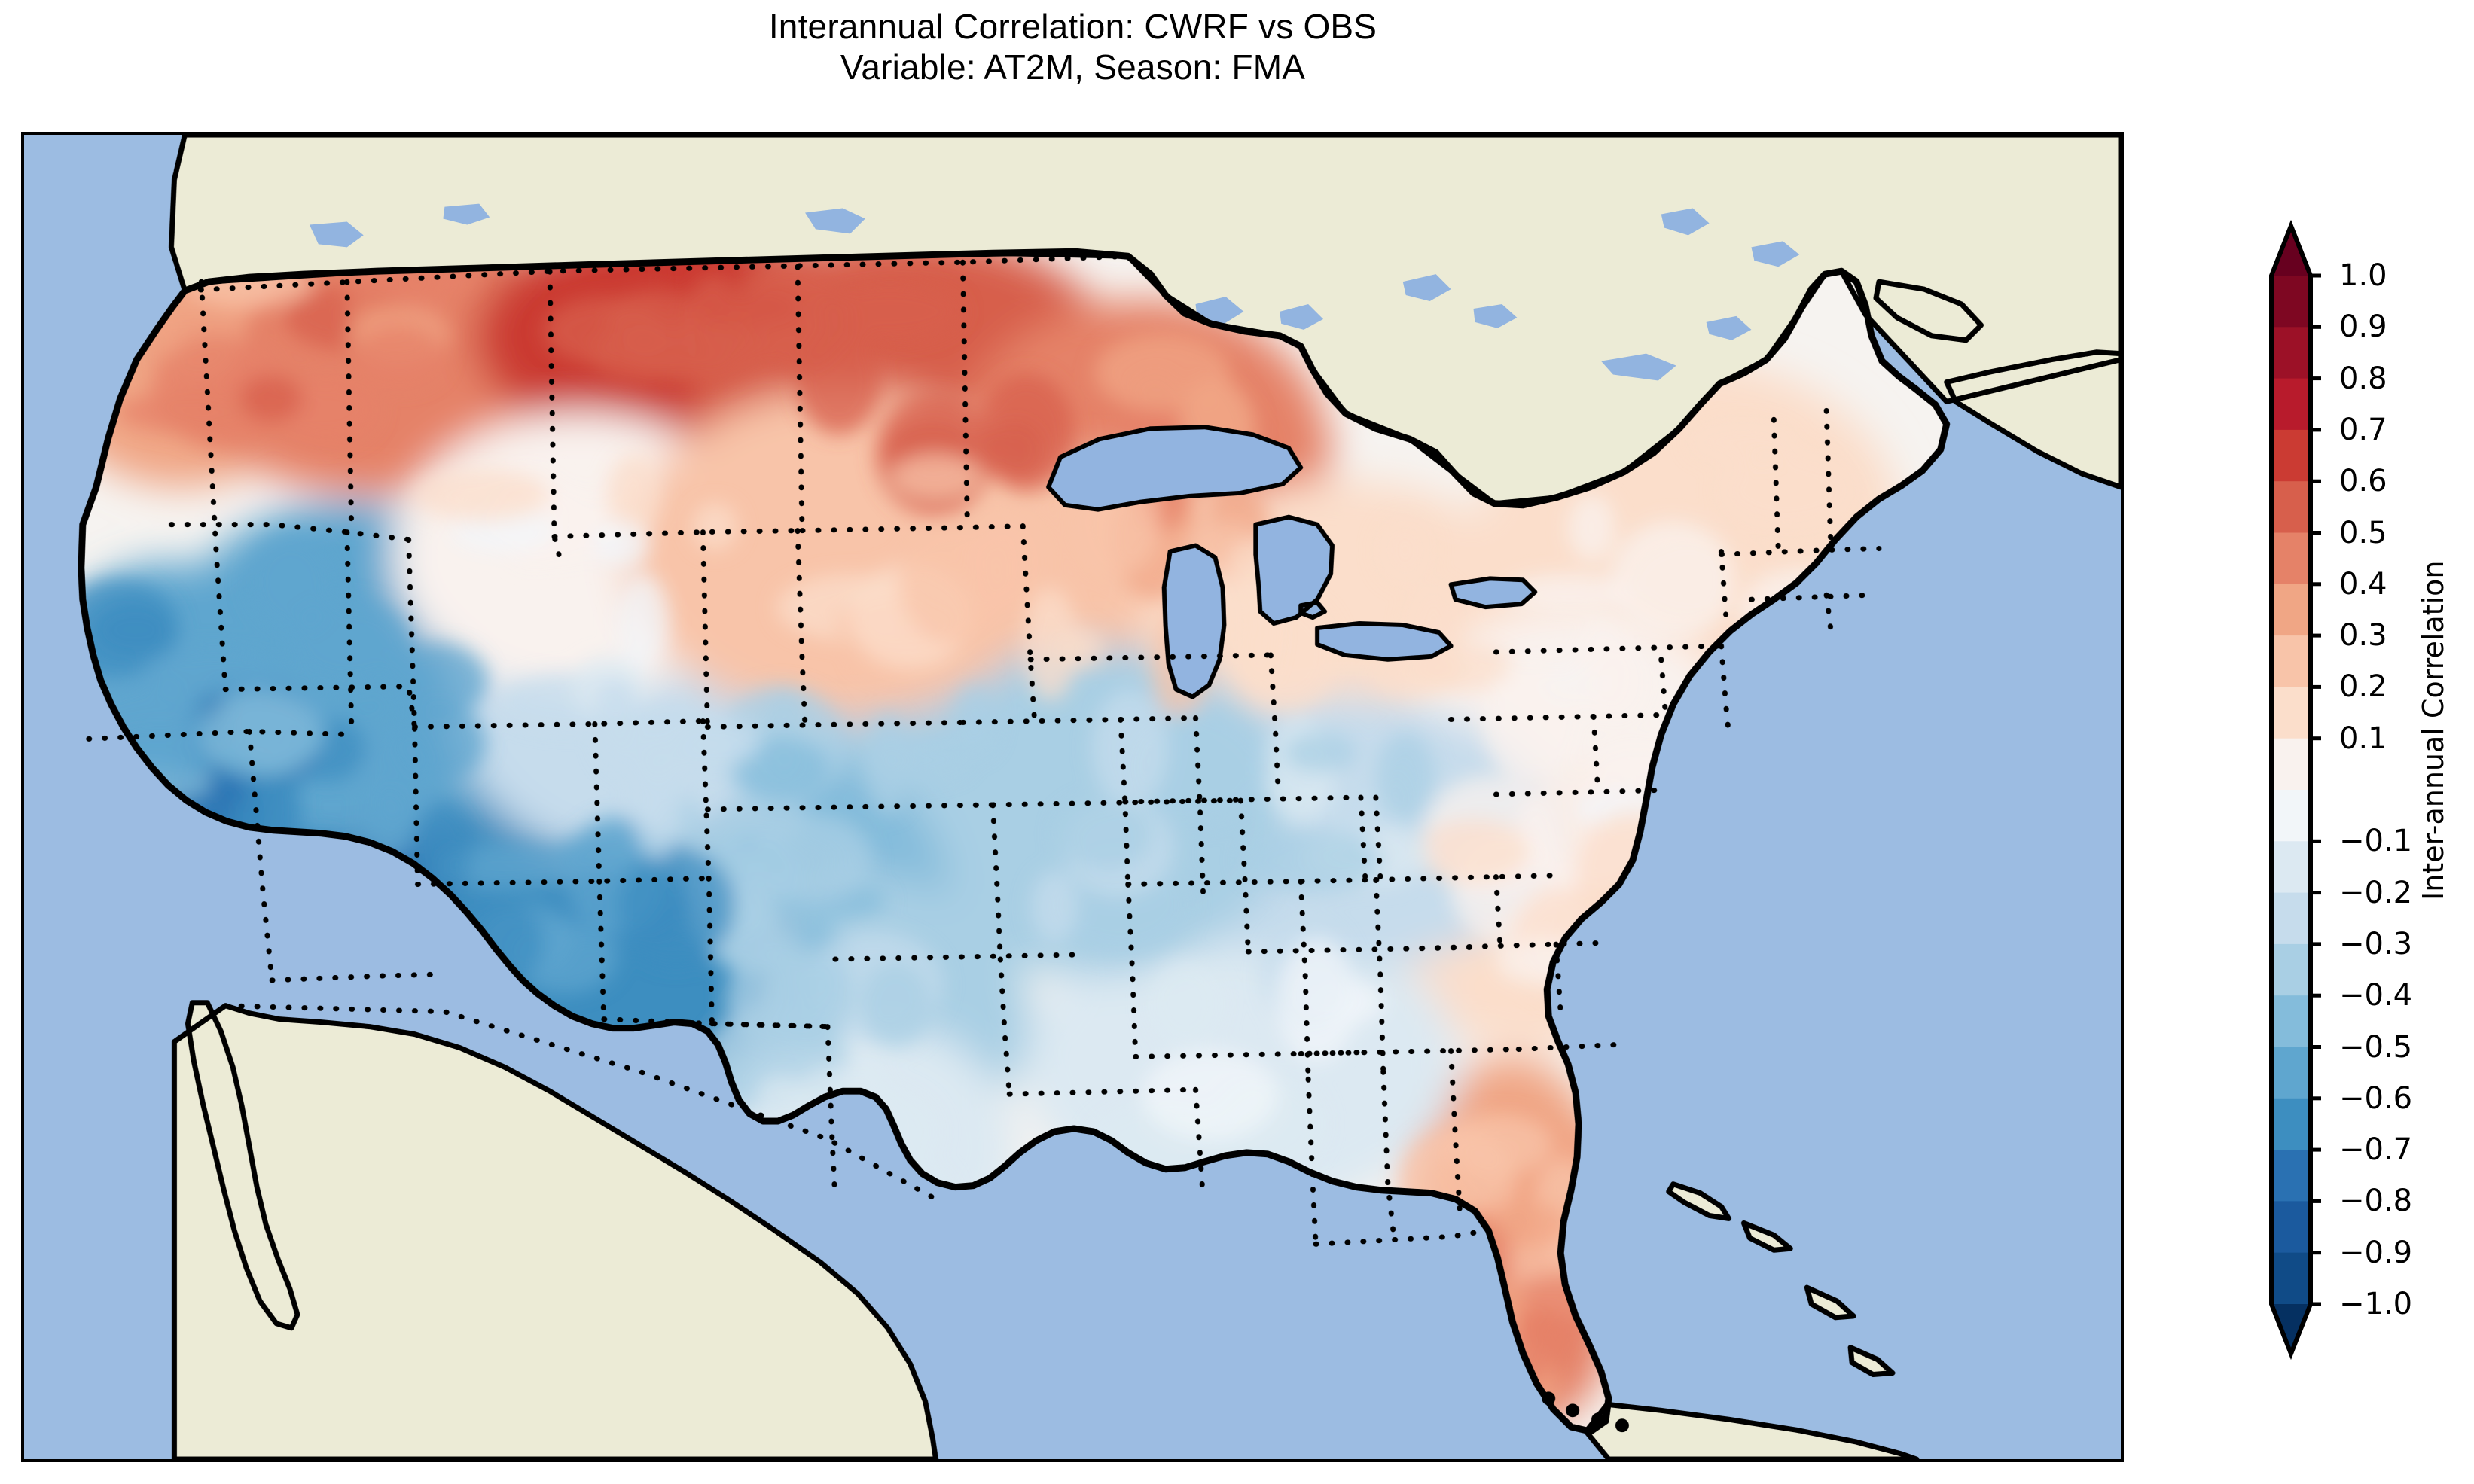 This screenshot has width=2474, height=1484. I want to click on colorbar-tick-label: 0.1, so click(2363, 738).